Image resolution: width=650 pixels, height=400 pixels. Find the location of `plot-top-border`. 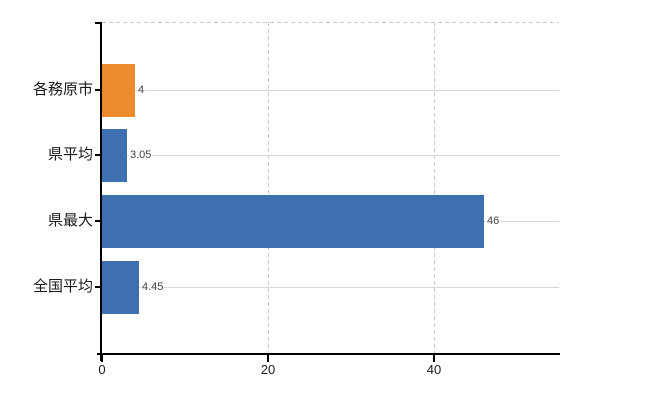

plot-top-border is located at coordinates (330, 22).